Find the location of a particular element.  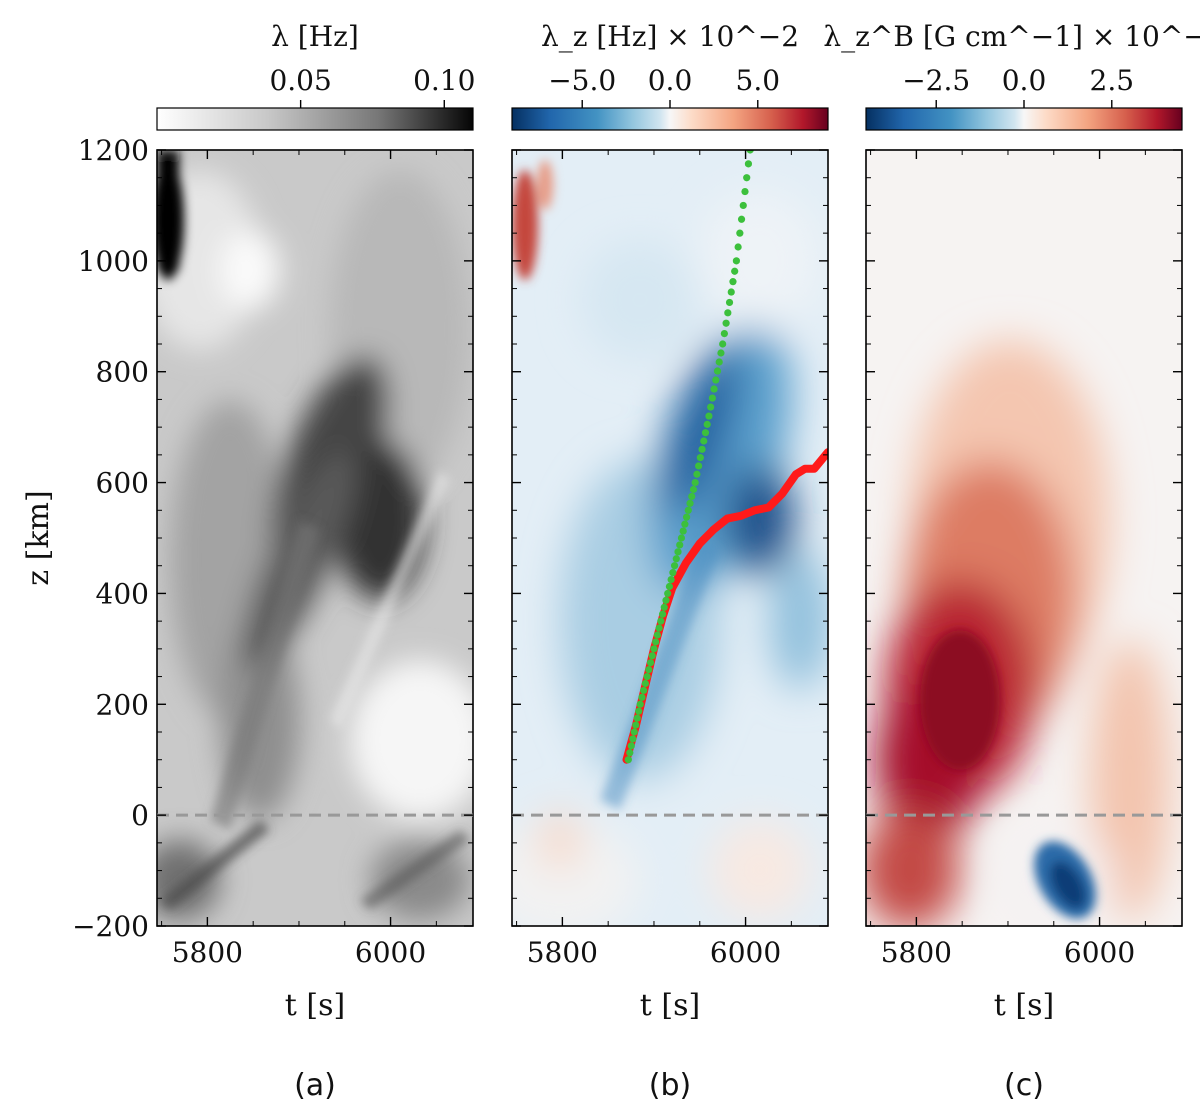

colorbar-c: λ_z^B [G cm^−1] × 10^−5 is located at coordinates (1011, 75).